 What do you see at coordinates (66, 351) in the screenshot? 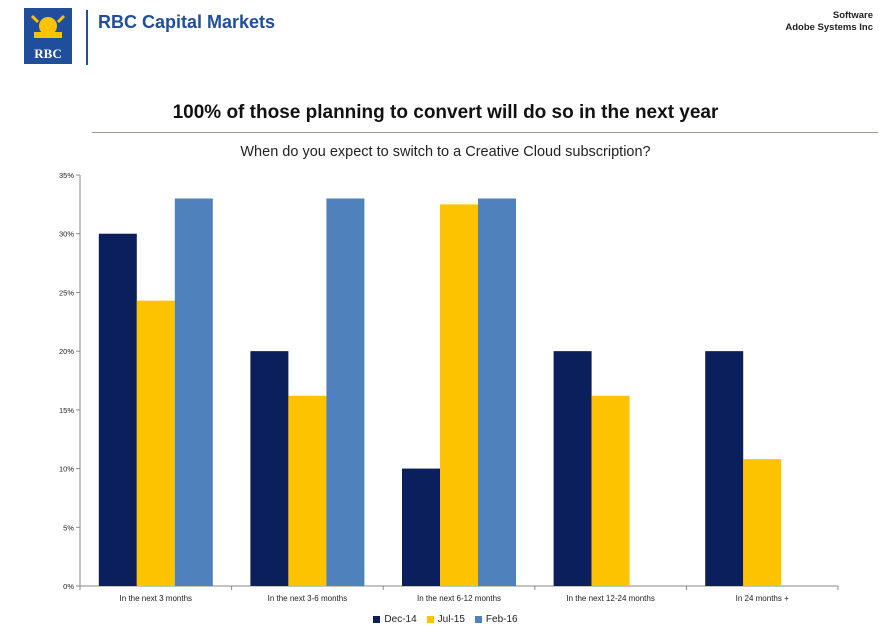
I see `y-tick-label: 20%` at bounding box center [66, 351].